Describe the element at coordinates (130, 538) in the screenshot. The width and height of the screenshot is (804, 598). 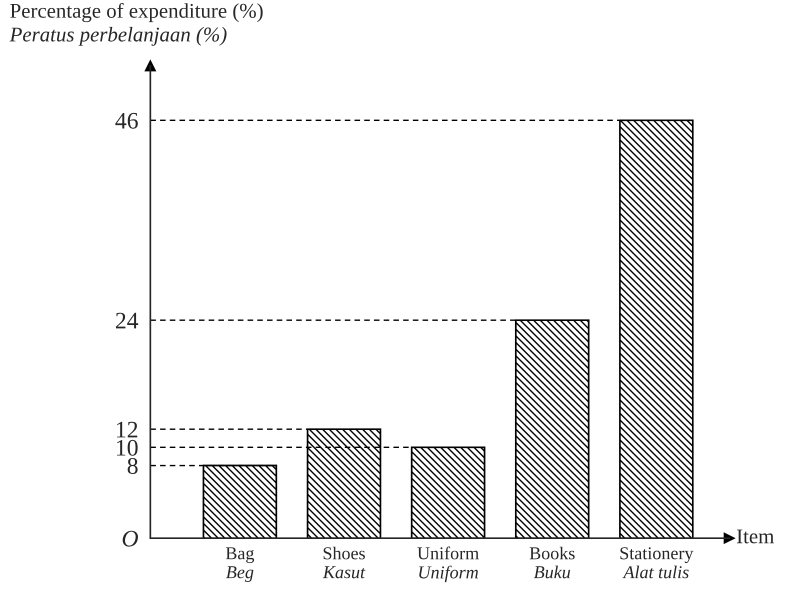
I see `y-tick-label: O` at that location.